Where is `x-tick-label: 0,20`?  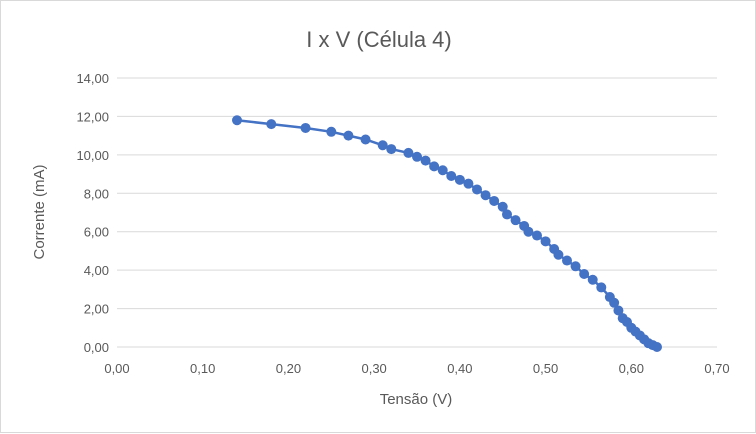 x-tick-label: 0,20 is located at coordinates (288, 368).